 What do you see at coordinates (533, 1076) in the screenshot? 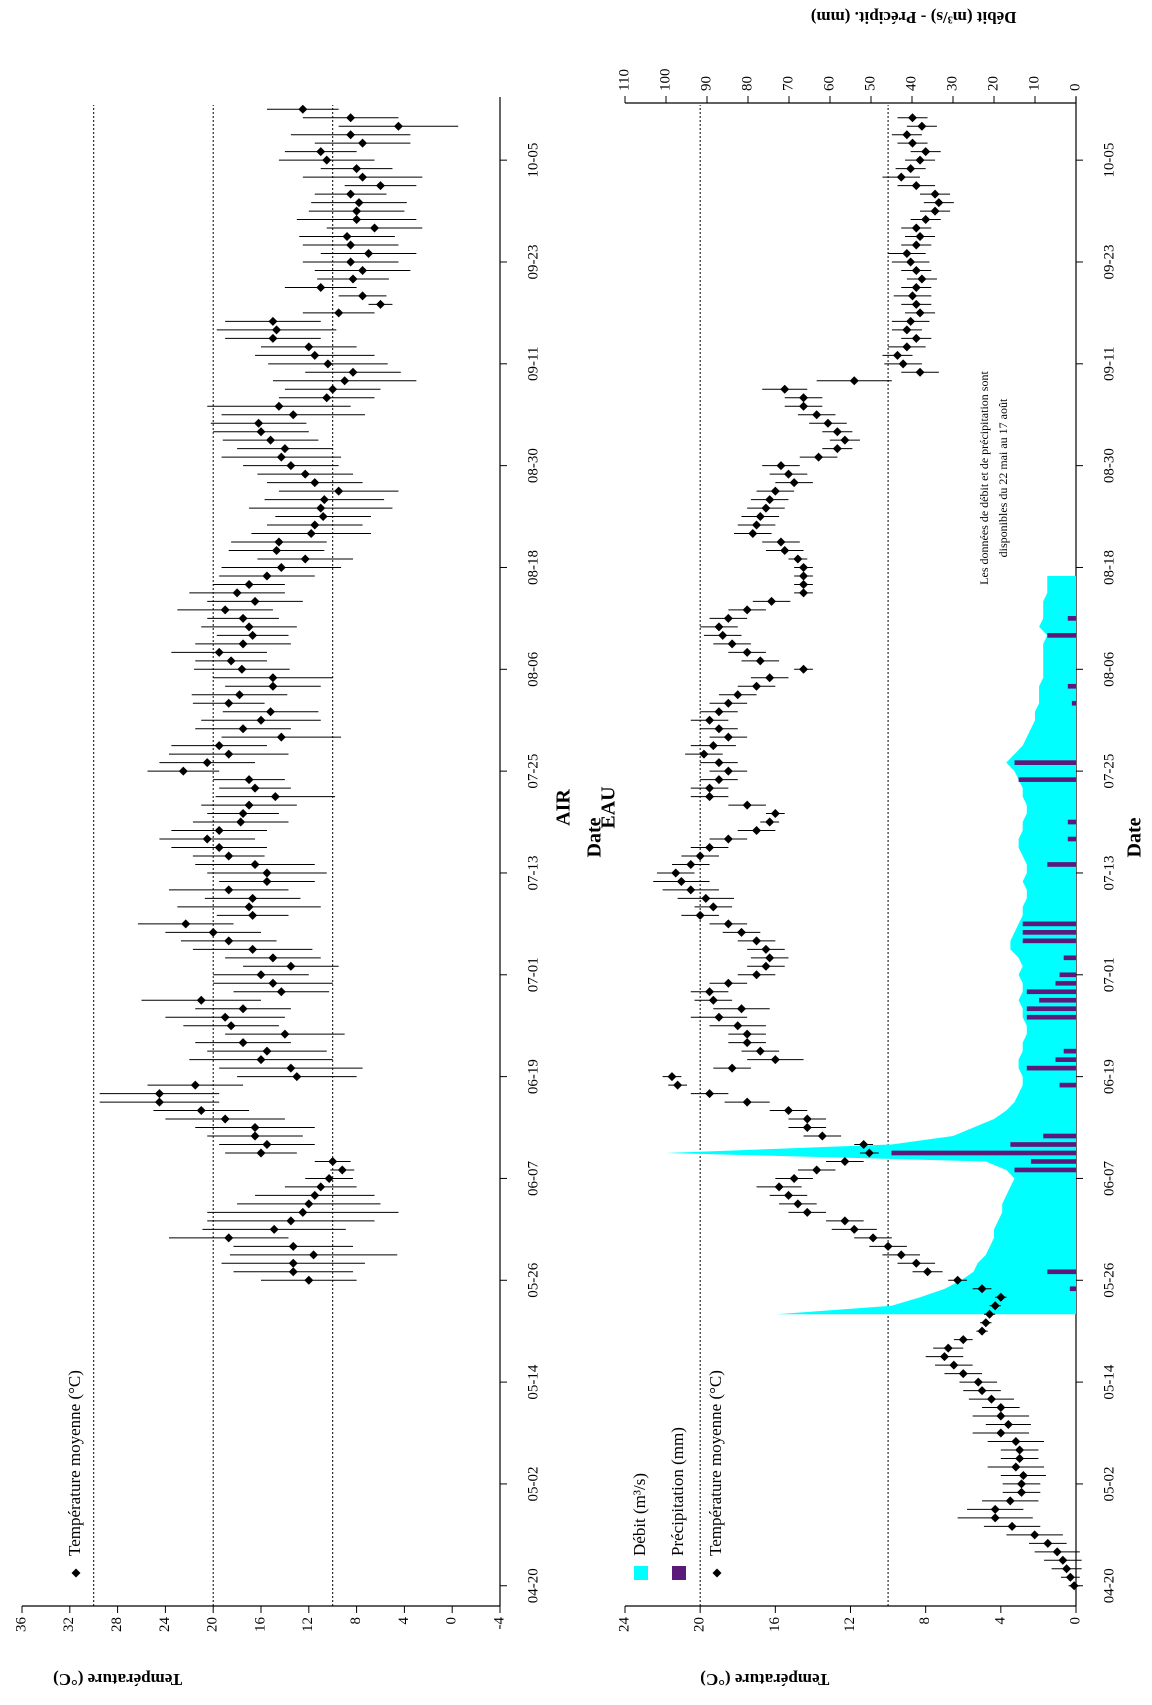
I see `x-tick-label: 06-19` at bounding box center [533, 1076].